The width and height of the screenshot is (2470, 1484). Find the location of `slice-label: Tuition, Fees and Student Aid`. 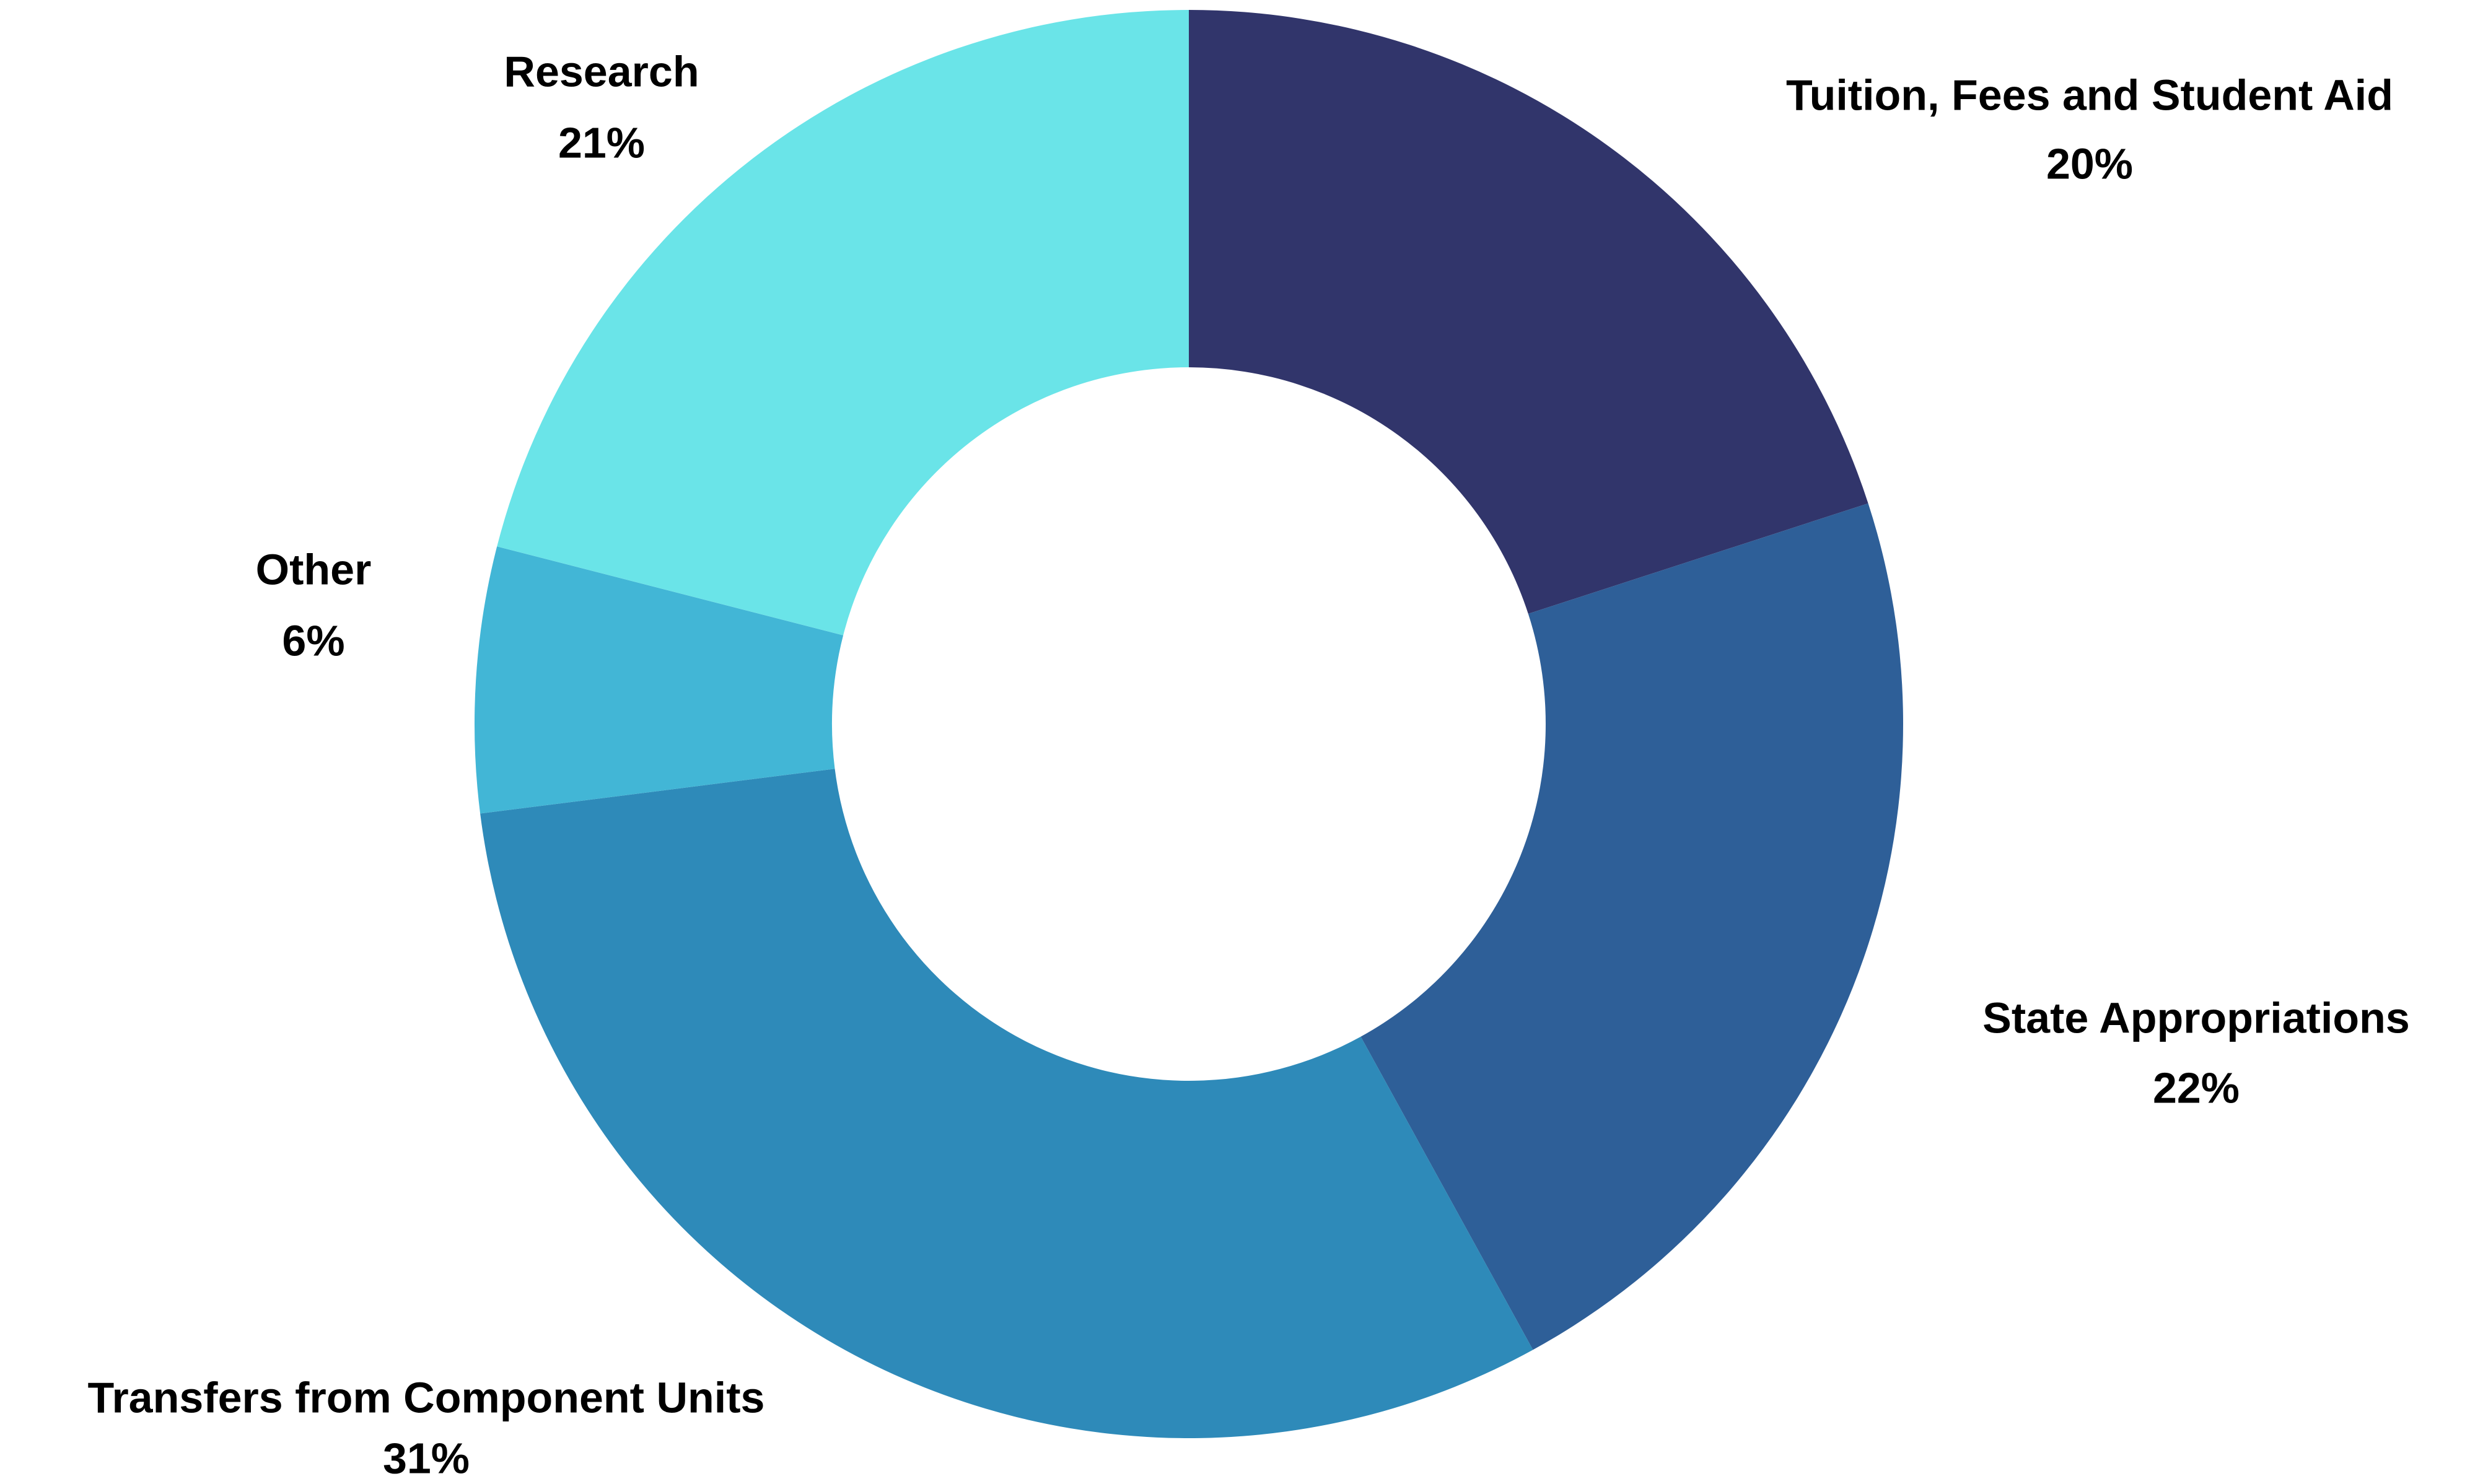

slice-label: Tuition, Fees and Student Aid is located at coordinates (2089, 95).